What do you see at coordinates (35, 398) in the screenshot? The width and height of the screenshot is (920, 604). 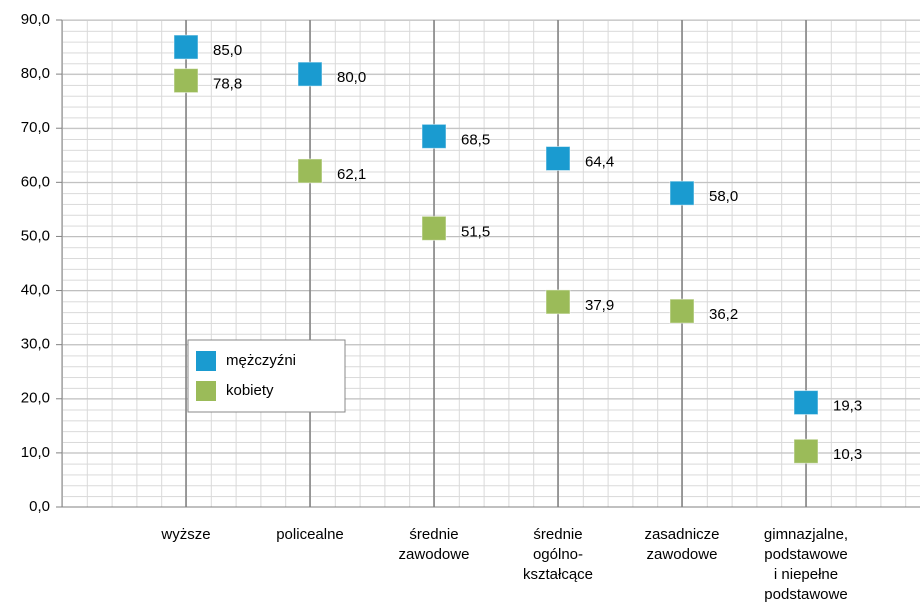 I see `y-tick-label: 20,0` at bounding box center [35, 398].